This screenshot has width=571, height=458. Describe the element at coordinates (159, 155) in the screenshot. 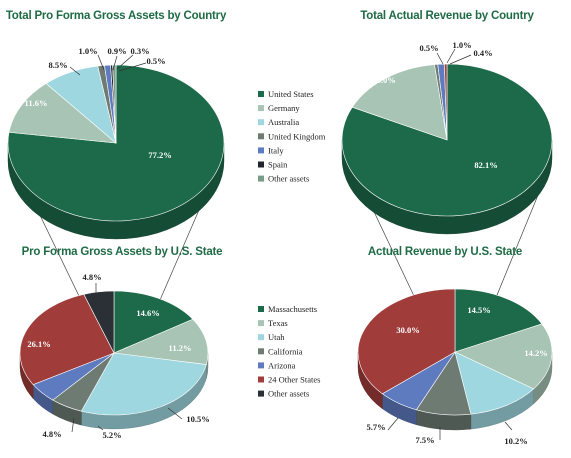

I see `slice-label: 77.2%` at that location.